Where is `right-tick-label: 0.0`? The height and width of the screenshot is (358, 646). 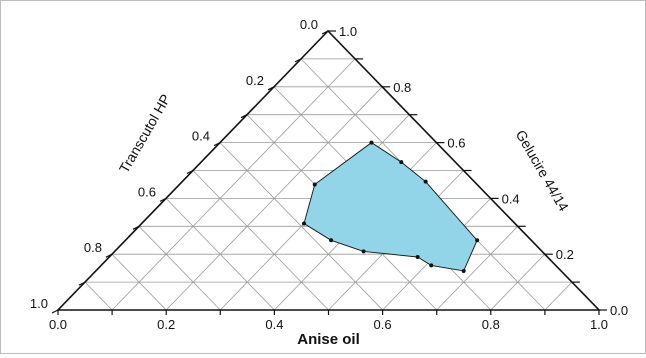
right-tick-label: 0.0 is located at coordinates (619, 310).